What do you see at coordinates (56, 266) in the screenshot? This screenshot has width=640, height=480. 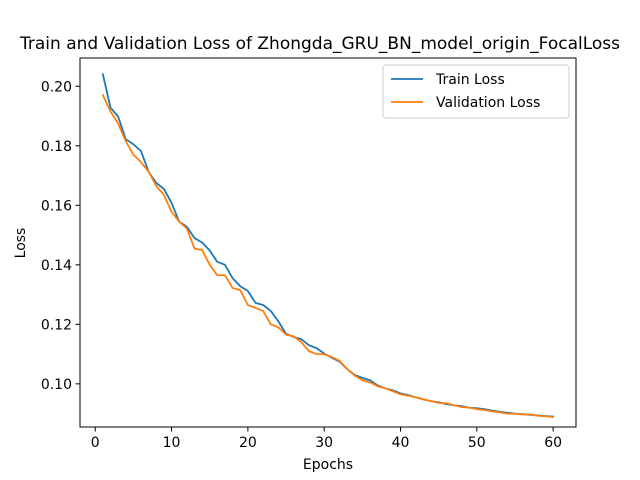 I see `y-tick-label: 0.14` at bounding box center [56, 266].